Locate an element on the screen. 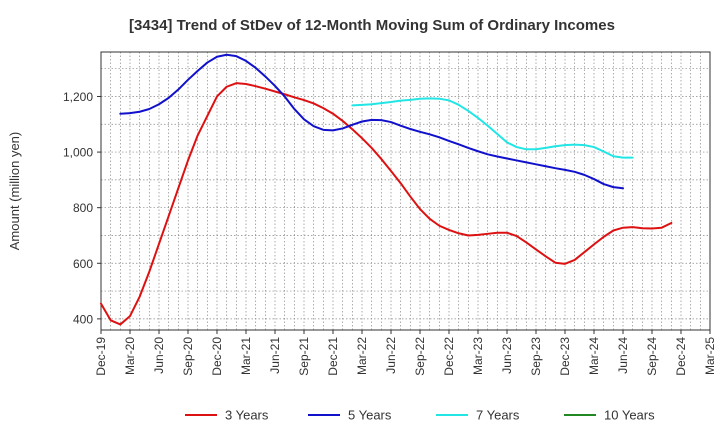 Image resolution: width=720 pixels, height=445 pixels. x-tick-label: Sep-24 is located at coordinates (652, 356).